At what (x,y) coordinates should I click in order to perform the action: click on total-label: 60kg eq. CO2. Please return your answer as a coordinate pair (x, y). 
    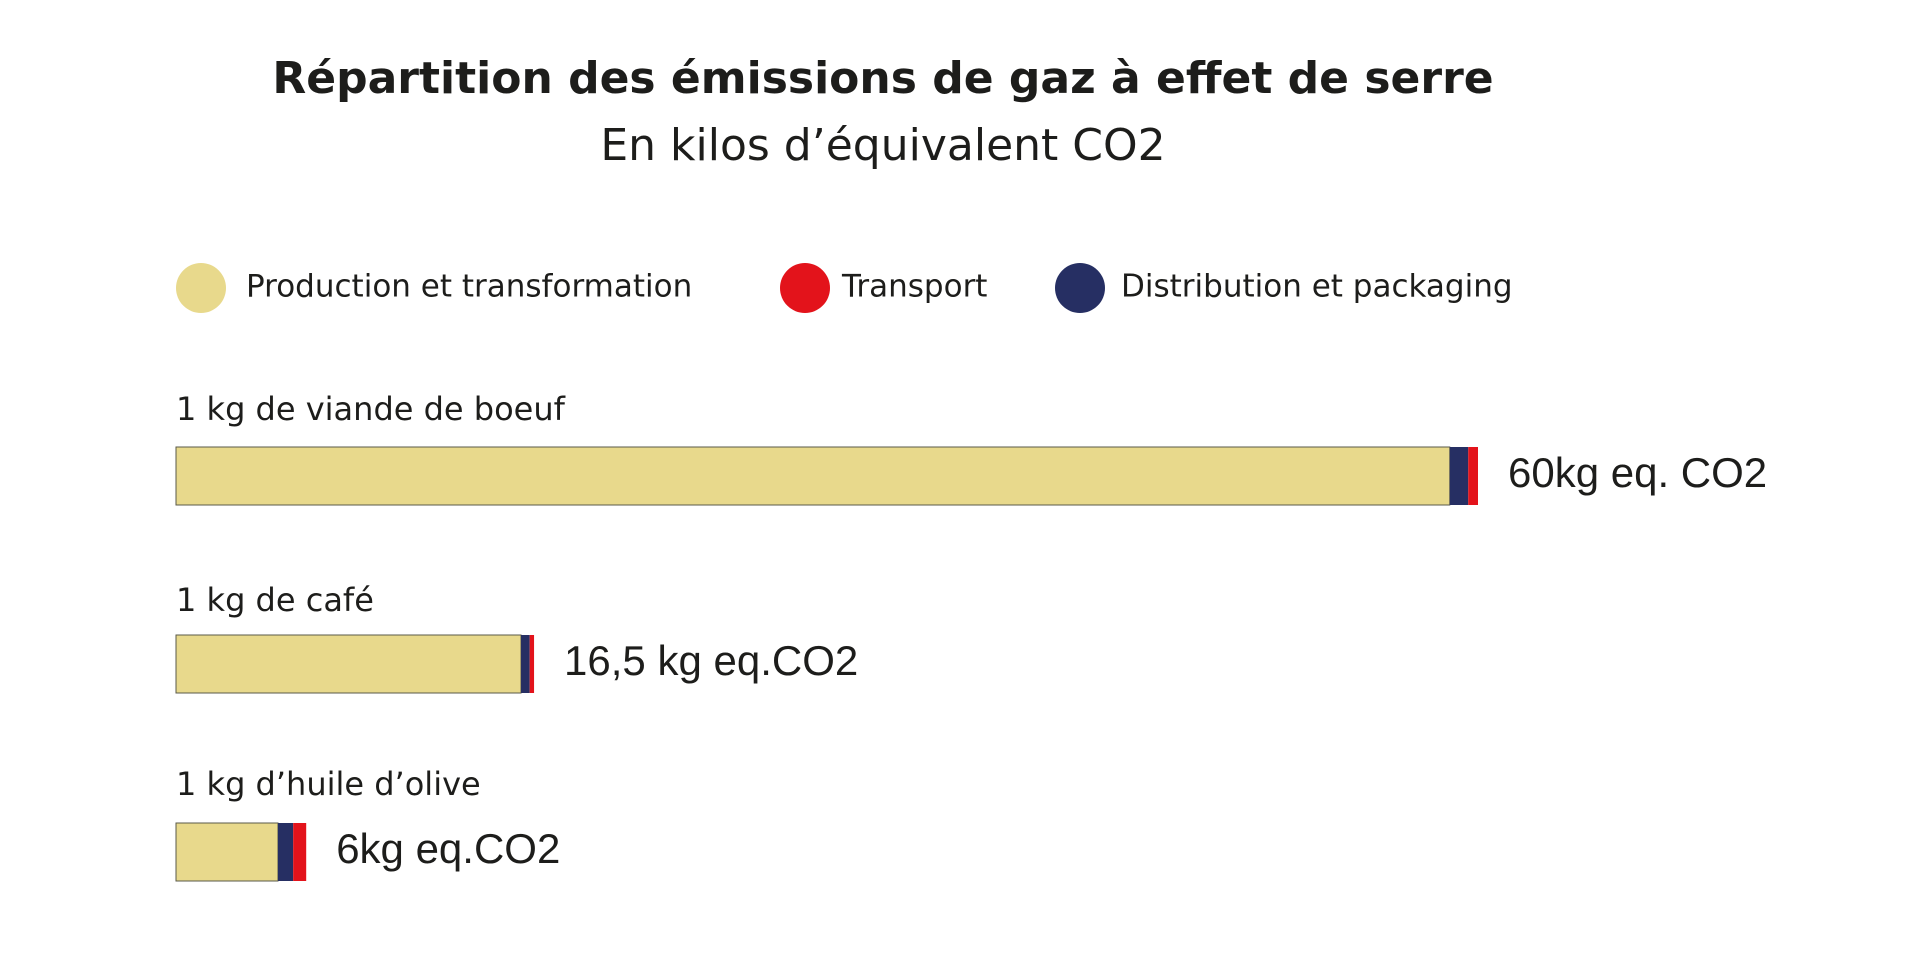
    Looking at the image, I should click on (1637, 472).